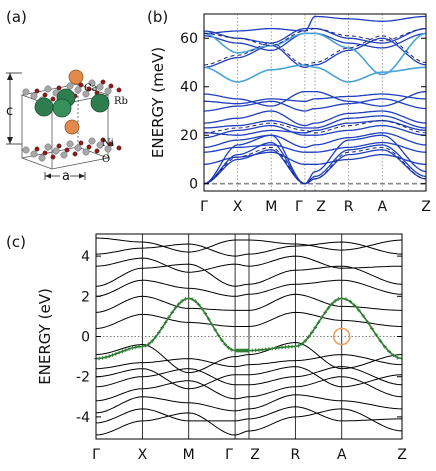 This screenshot has width=436, height=471. Describe the element at coordinates (342, 455) in the screenshot. I see `k-point-label: A` at that location.